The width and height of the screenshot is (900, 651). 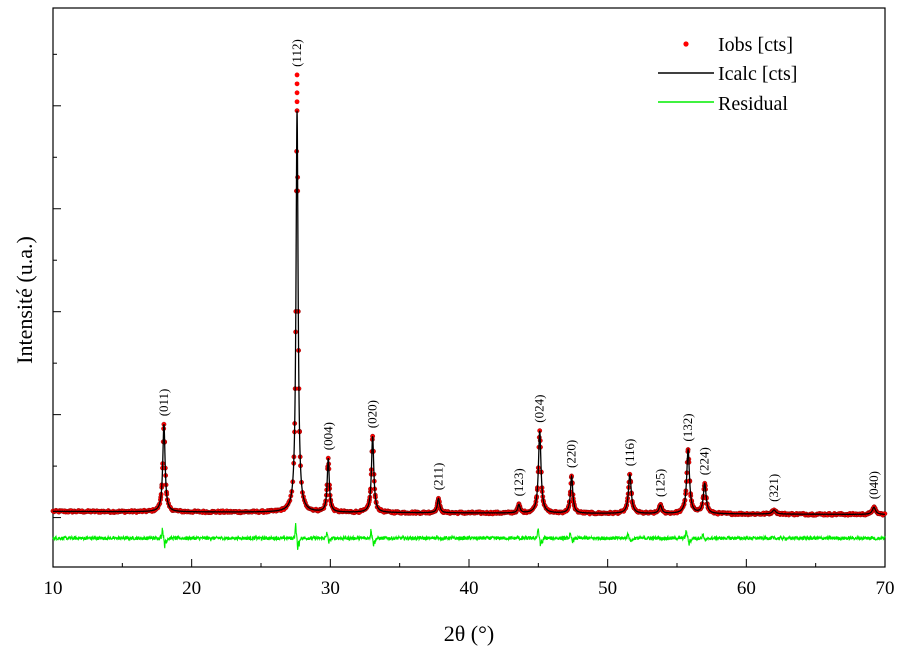 I want to click on peak-label: (112), so click(x=296, y=53).